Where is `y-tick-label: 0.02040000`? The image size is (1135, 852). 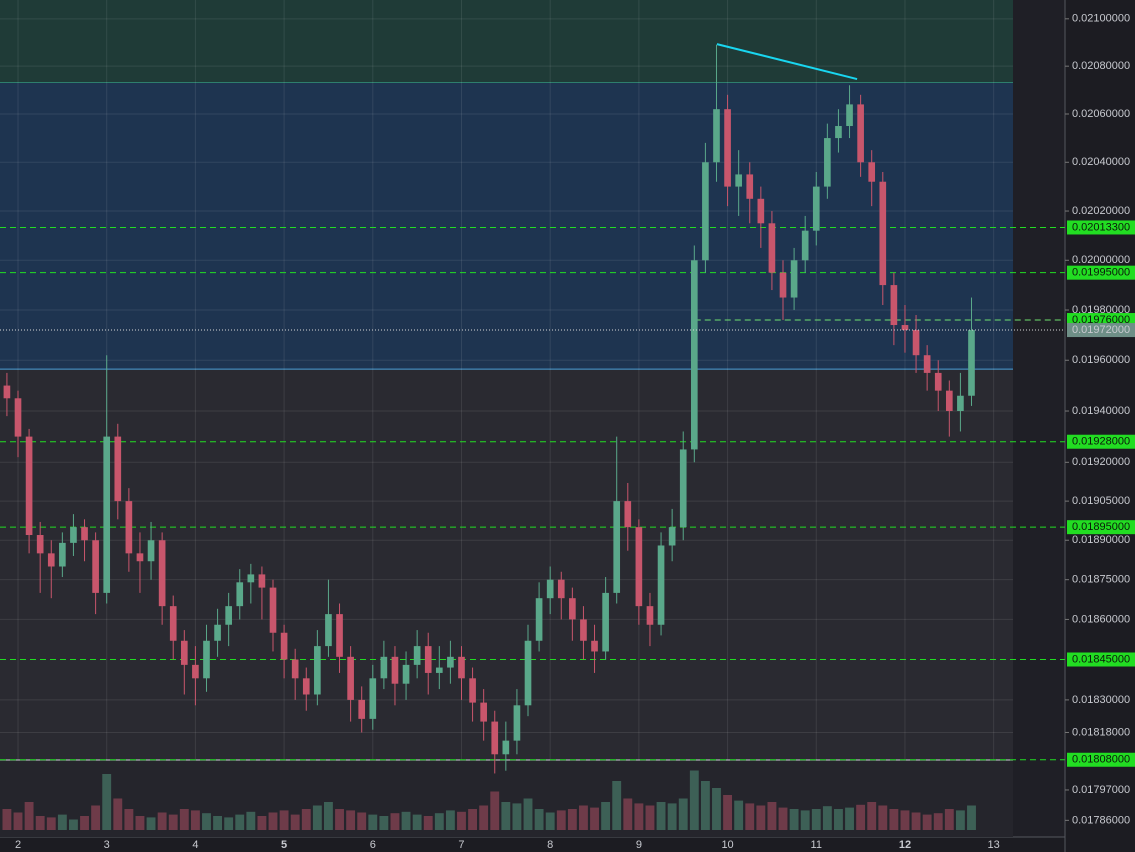 y-tick-label: 0.02040000 is located at coordinates (1101, 162).